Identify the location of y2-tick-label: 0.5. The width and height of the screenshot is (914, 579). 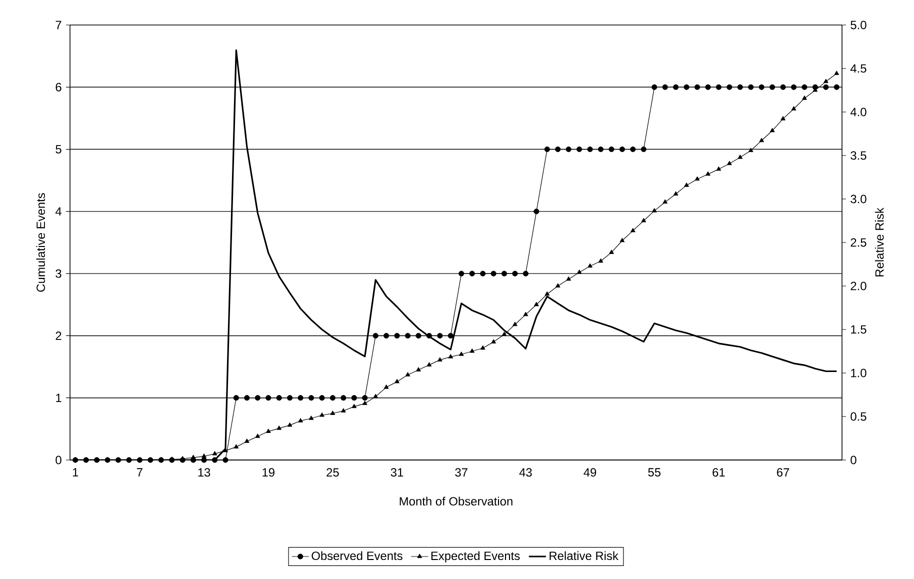
(858, 416).